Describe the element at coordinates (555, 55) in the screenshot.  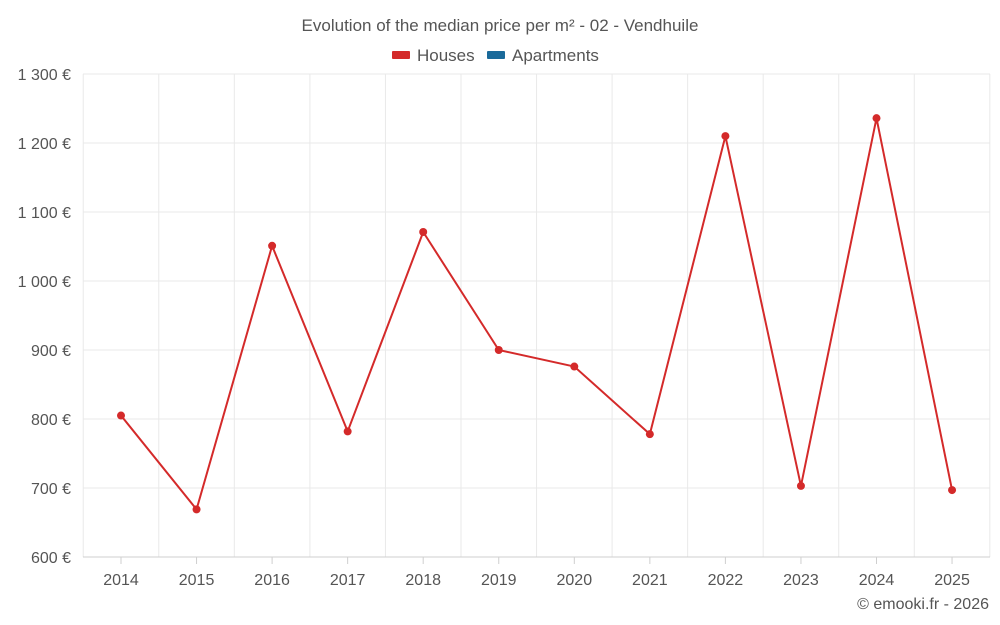
I see `legend-label-apartments: Apartments` at that location.